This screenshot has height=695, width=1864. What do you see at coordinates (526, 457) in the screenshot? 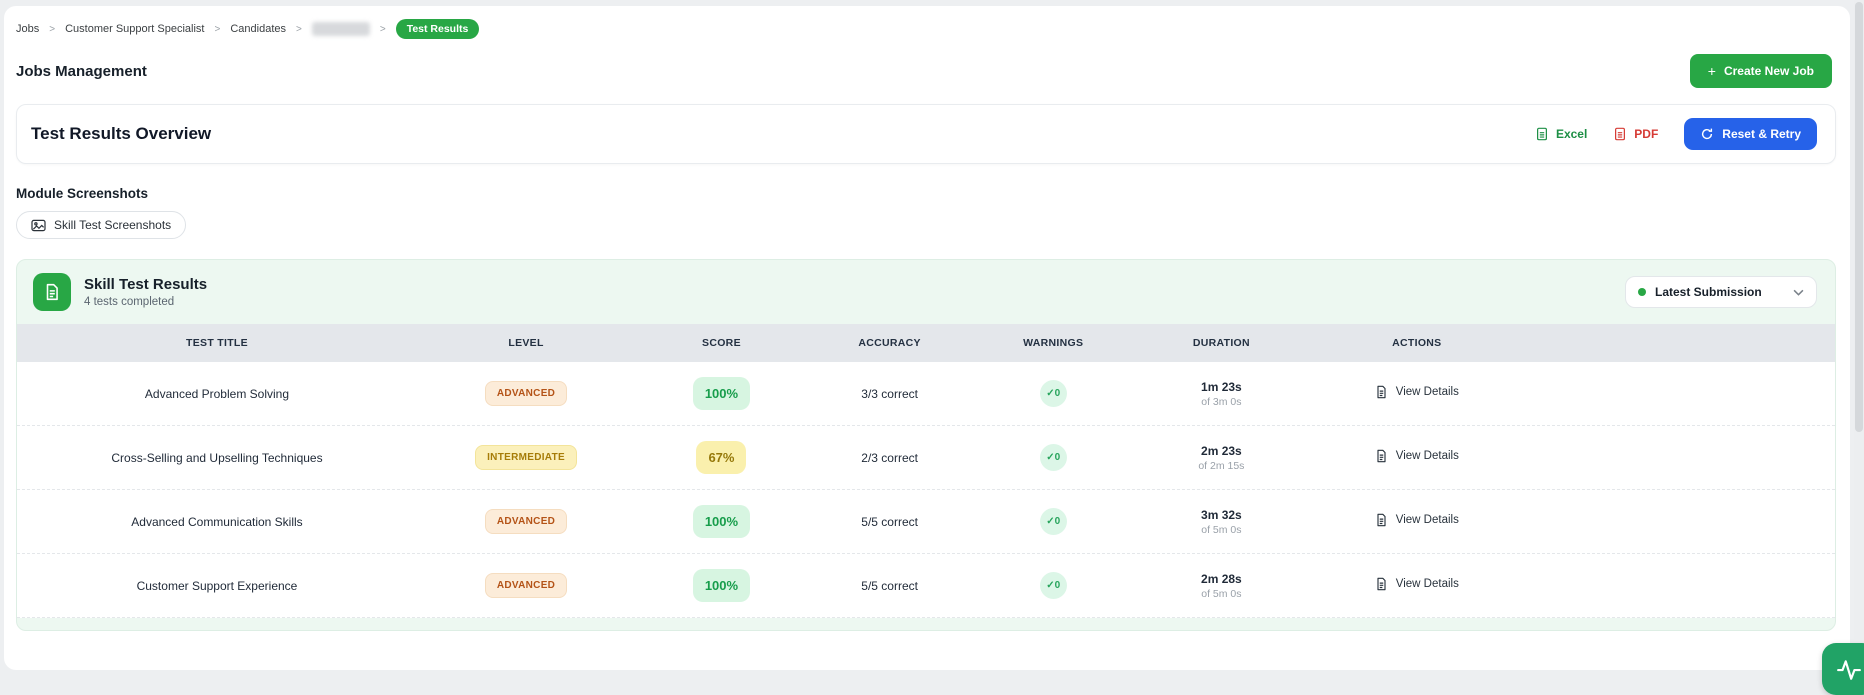
I see `level-badge: INTERMEDIATE` at bounding box center [526, 457].